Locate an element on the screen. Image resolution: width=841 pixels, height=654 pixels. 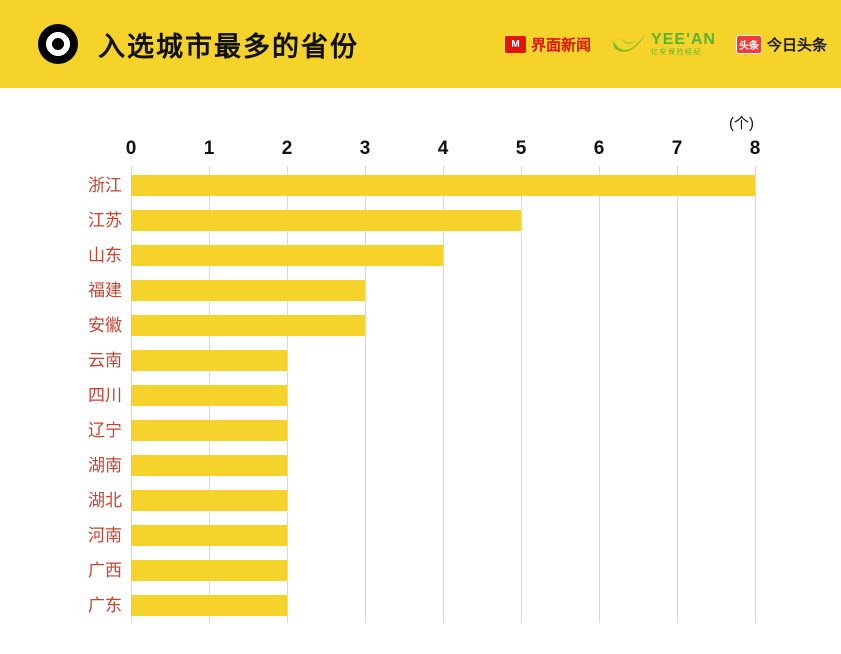
unit-label: (个) is located at coordinates (741, 123).